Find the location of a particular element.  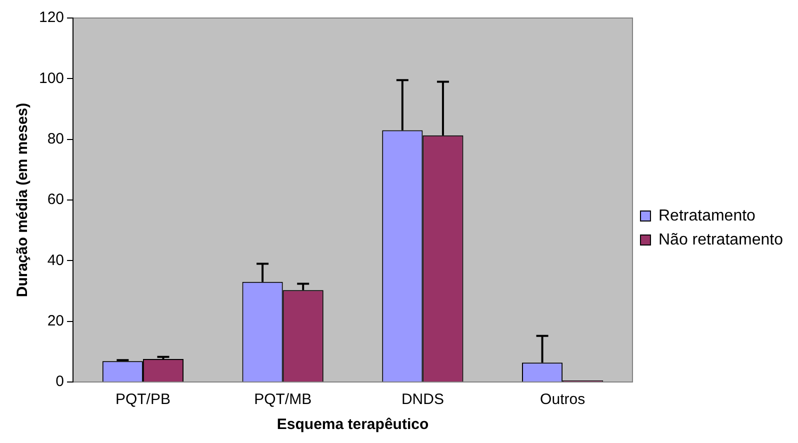

y-tick-label: 40 is located at coordinates (55, 260).